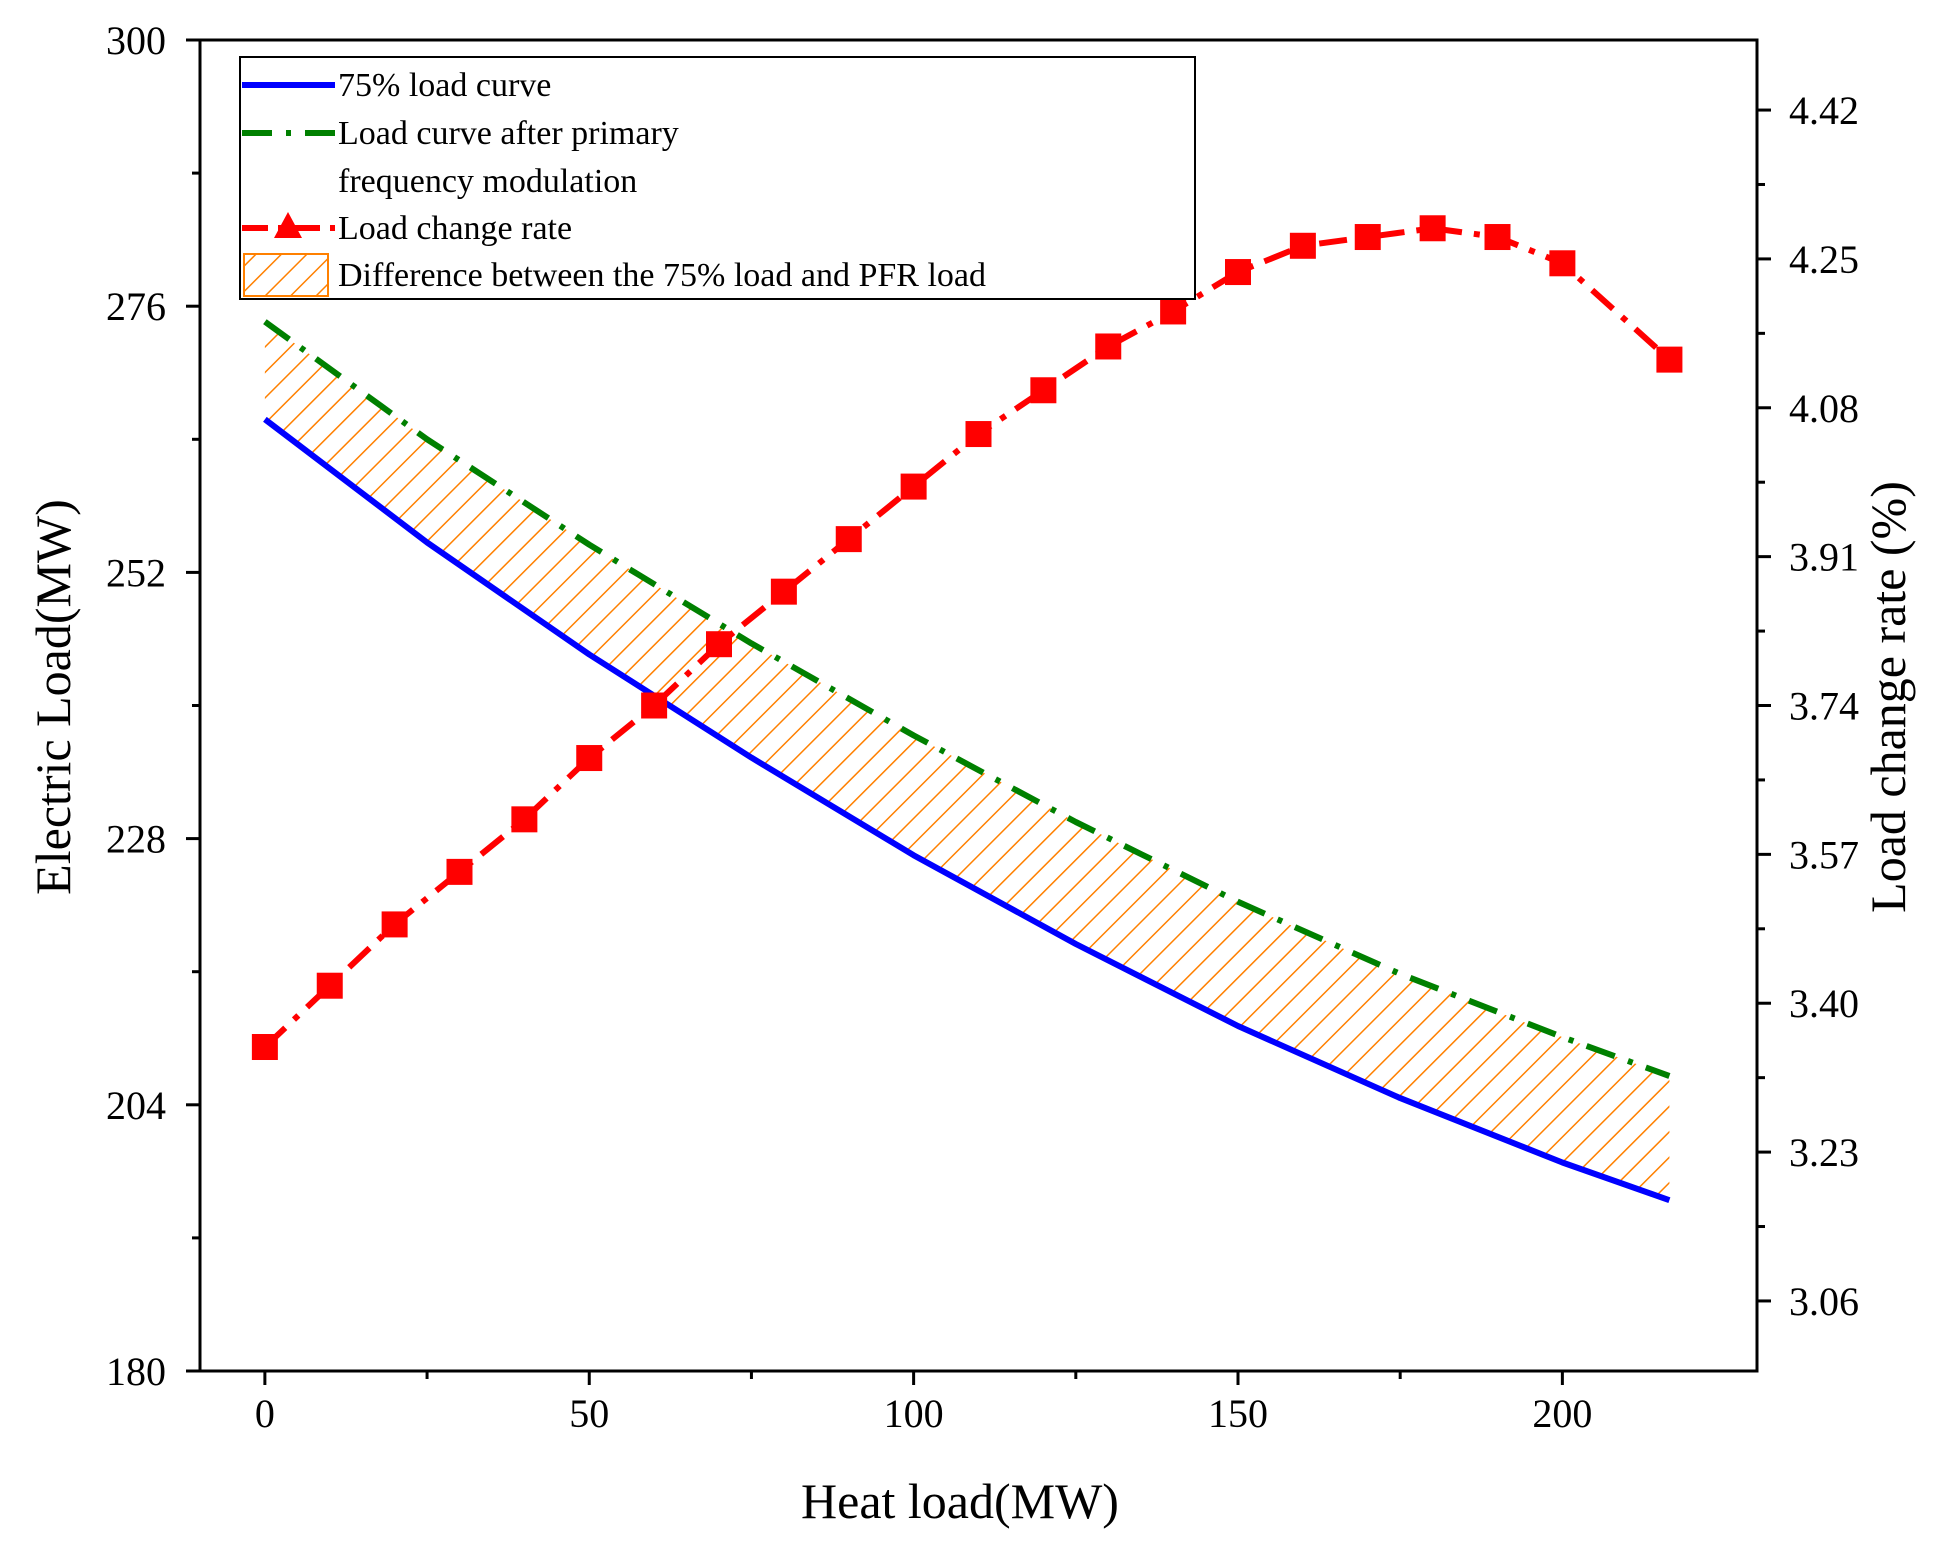  I want to click on y-right-tick-label-3: 3.57, so click(1824, 854).